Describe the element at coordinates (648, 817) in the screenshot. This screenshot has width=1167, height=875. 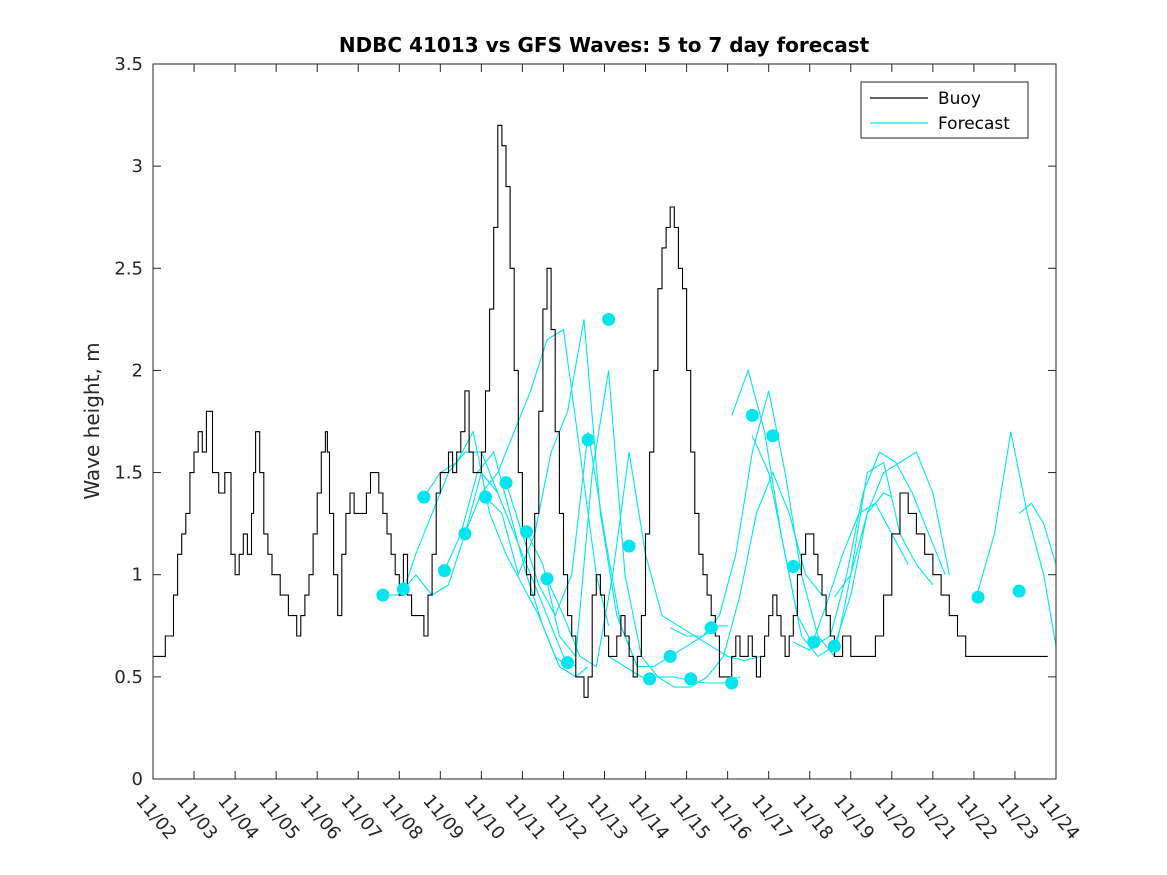
I see `x-tick-label: 11/14` at that location.